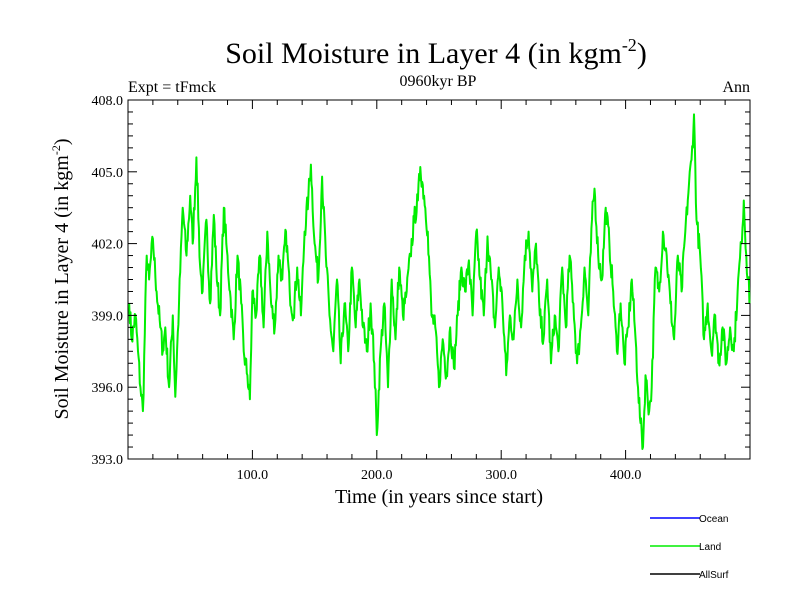  What do you see at coordinates (108, 316) in the screenshot?
I see `y-tick-label: 399.0` at bounding box center [108, 316].